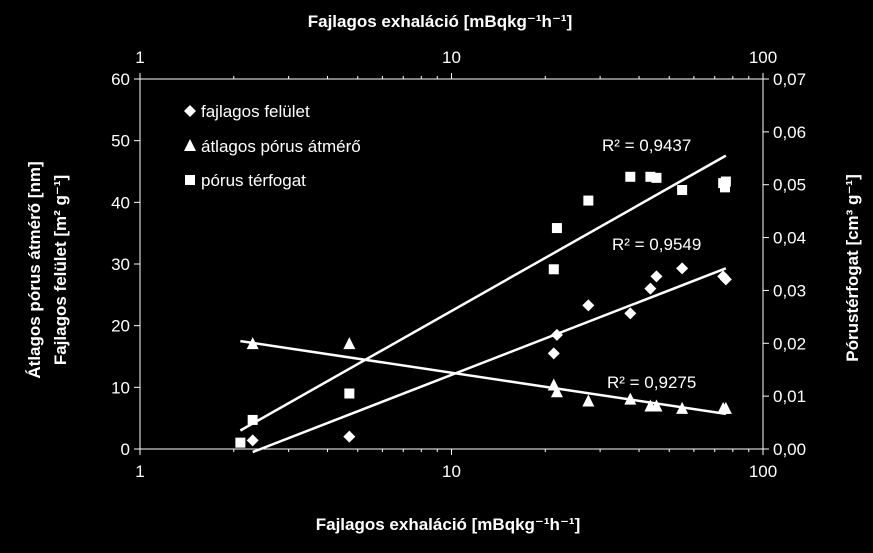 The width and height of the screenshot is (873, 553). Describe the element at coordinates (190, 145) in the screenshot. I see `legend-marker-triangle` at that location.